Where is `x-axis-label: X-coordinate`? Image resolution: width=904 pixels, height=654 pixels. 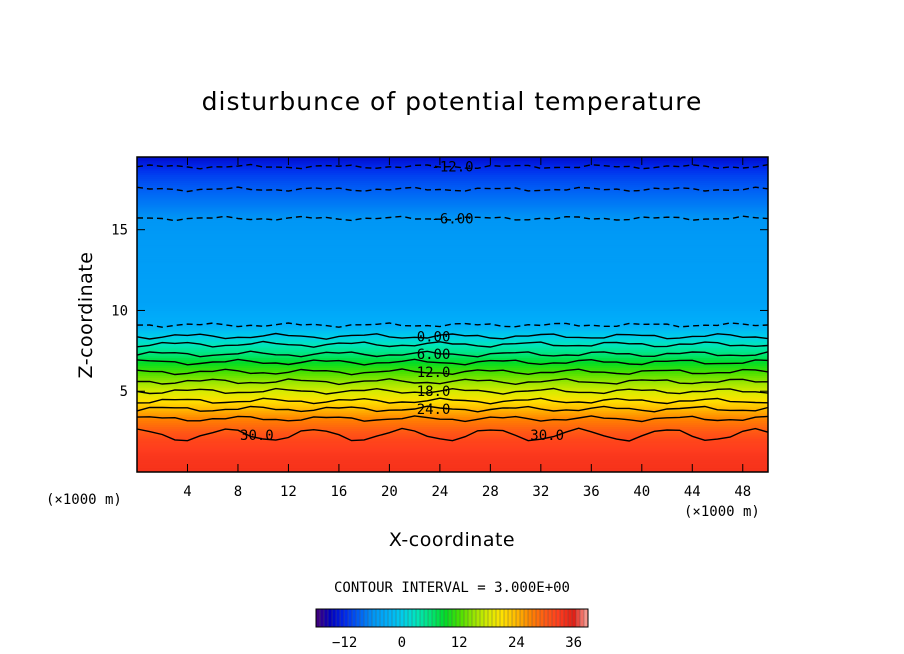
x-axis-label: X-coordinate is located at coordinates (452, 540).